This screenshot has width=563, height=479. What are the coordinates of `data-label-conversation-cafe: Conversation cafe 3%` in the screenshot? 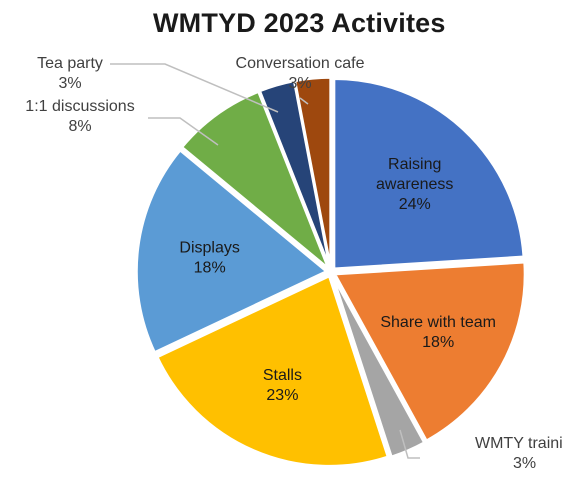 It's located at (300, 73).